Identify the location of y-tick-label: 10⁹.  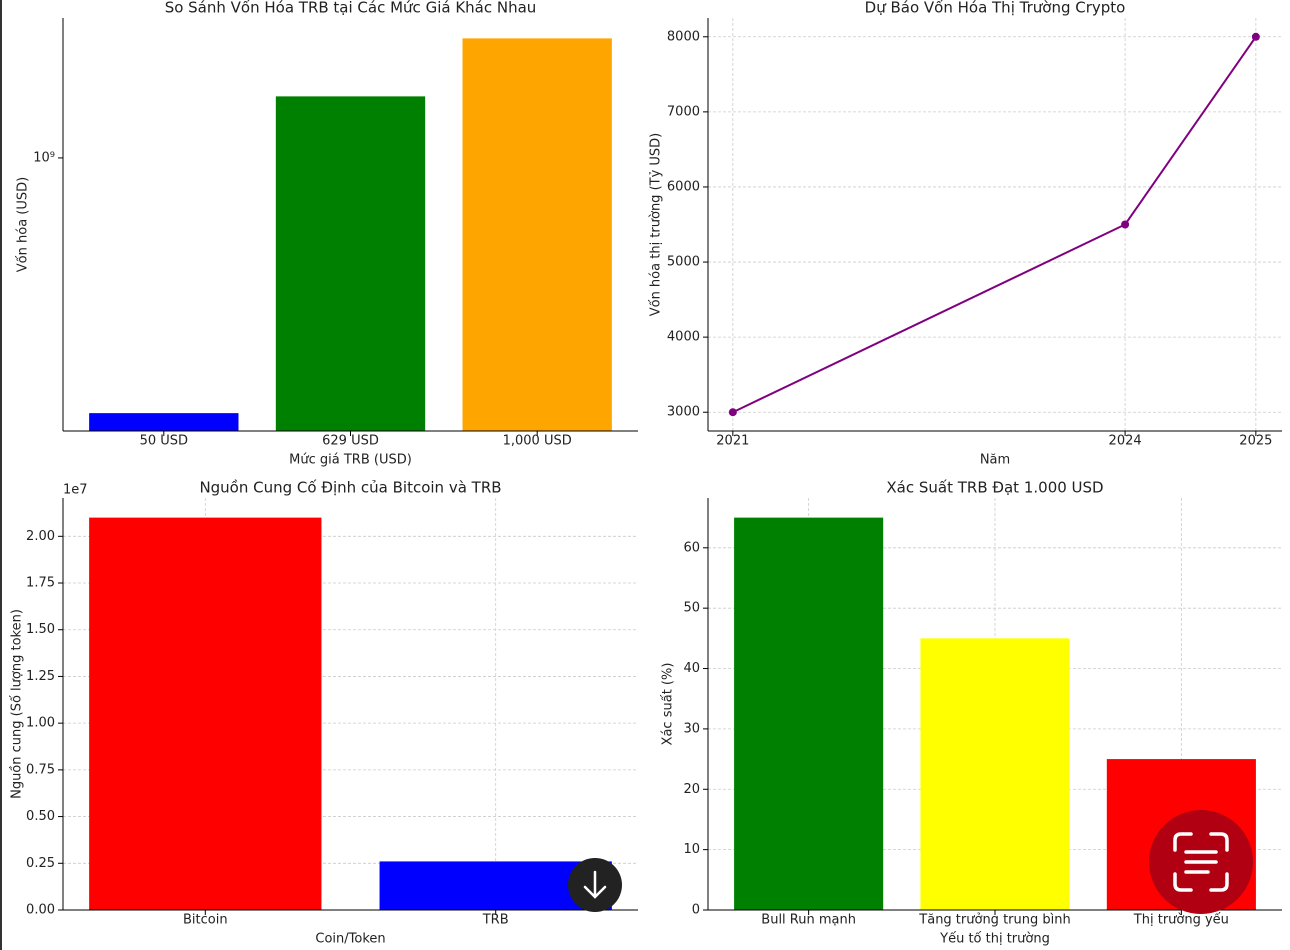
(44, 157).